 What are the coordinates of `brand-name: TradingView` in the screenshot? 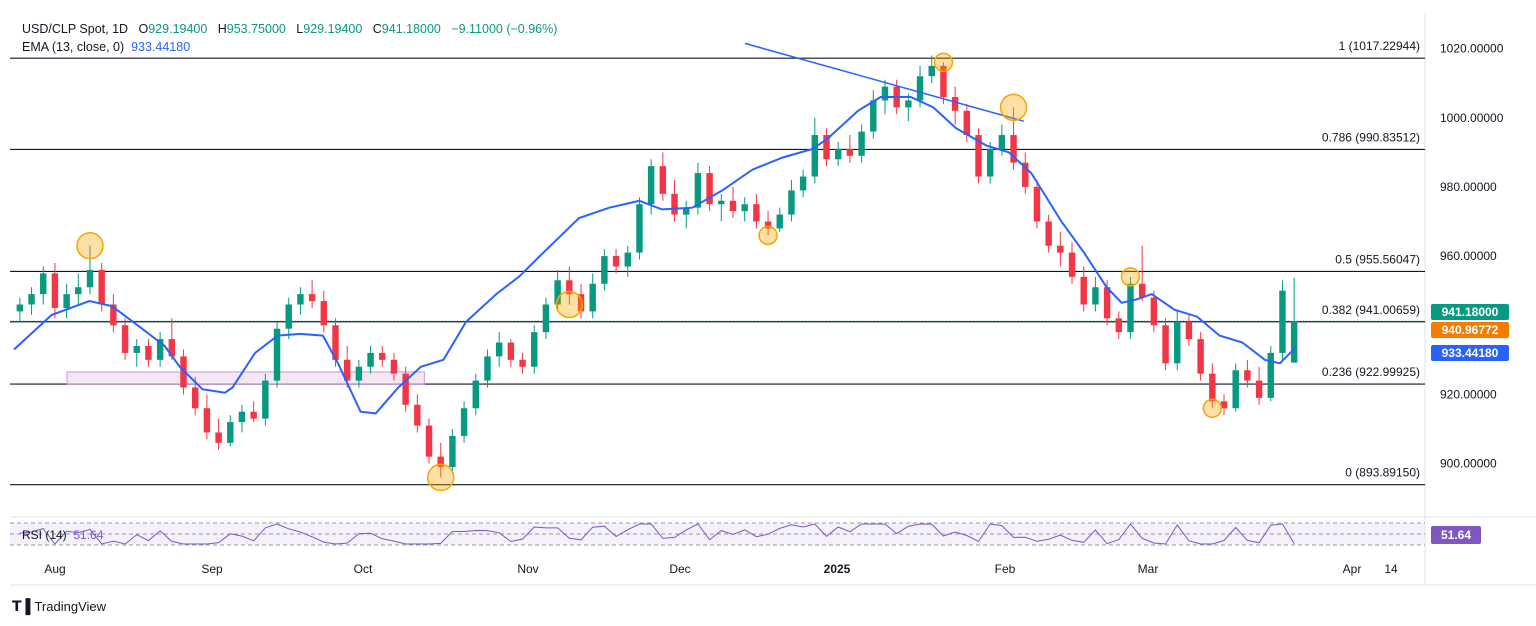 It's located at (70, 606).